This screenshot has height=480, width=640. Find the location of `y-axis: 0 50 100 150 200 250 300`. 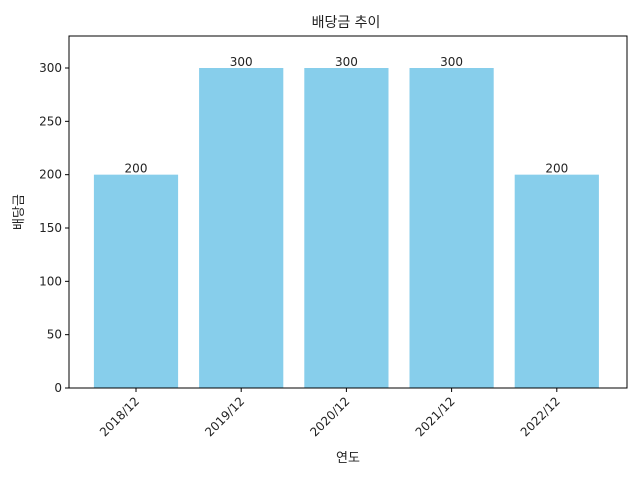

y-axis: 0 50 100 150 200 250 300 is located at coordinates (54, 228).